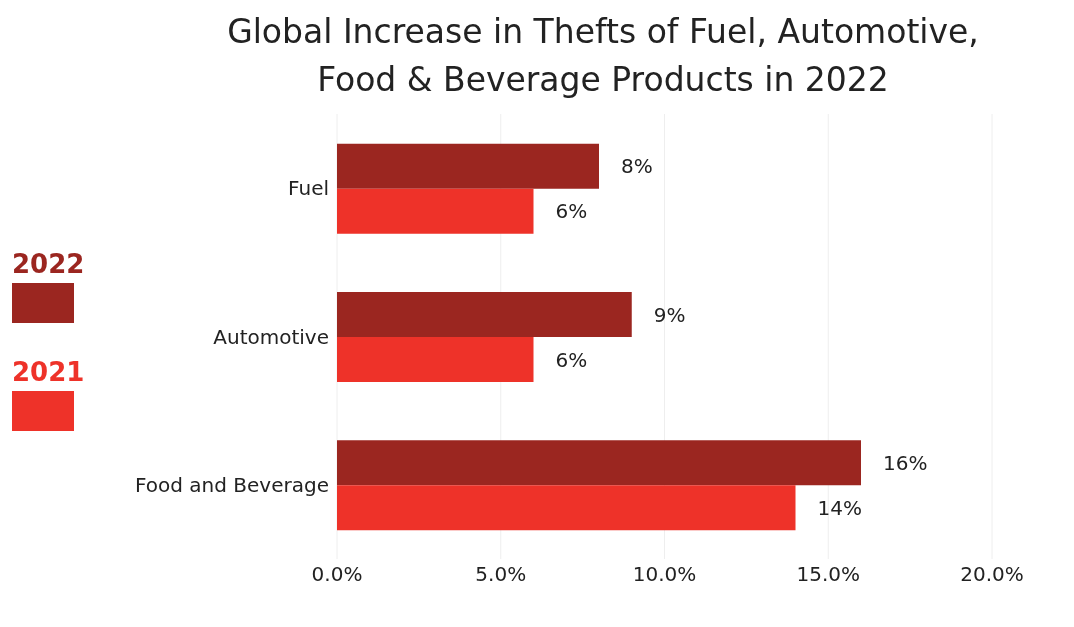 The width and height of the screenshot is (1074, 627). I want to click on text: 2022, so click(49, 263).